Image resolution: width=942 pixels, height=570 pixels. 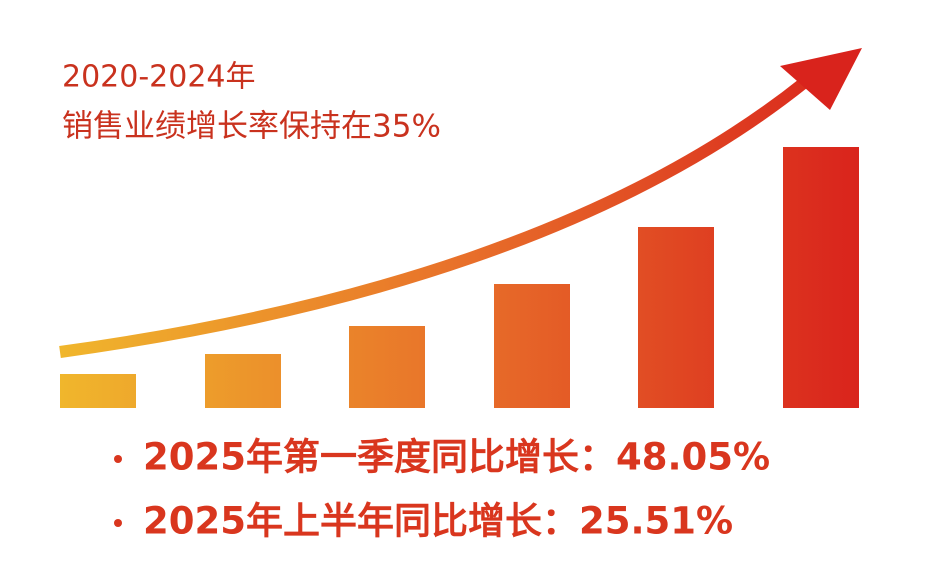 I want to click on arrow-head, so click(x=821, y=79).